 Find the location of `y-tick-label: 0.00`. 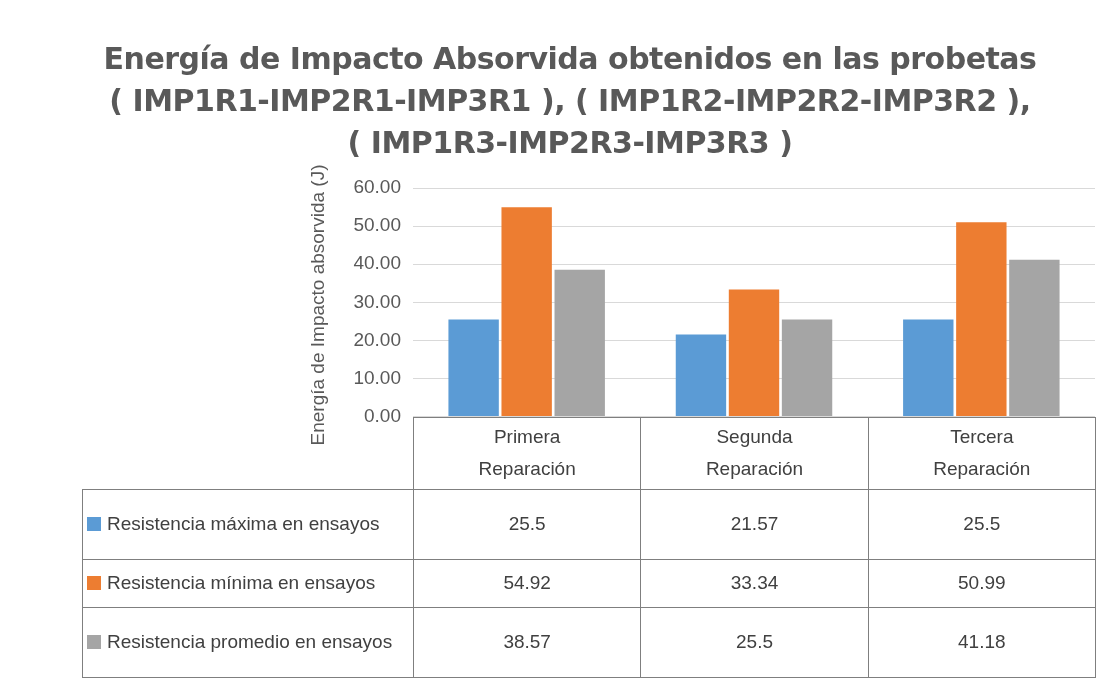

y-tick-label: 0.00 is located at coordinates (382, 415).